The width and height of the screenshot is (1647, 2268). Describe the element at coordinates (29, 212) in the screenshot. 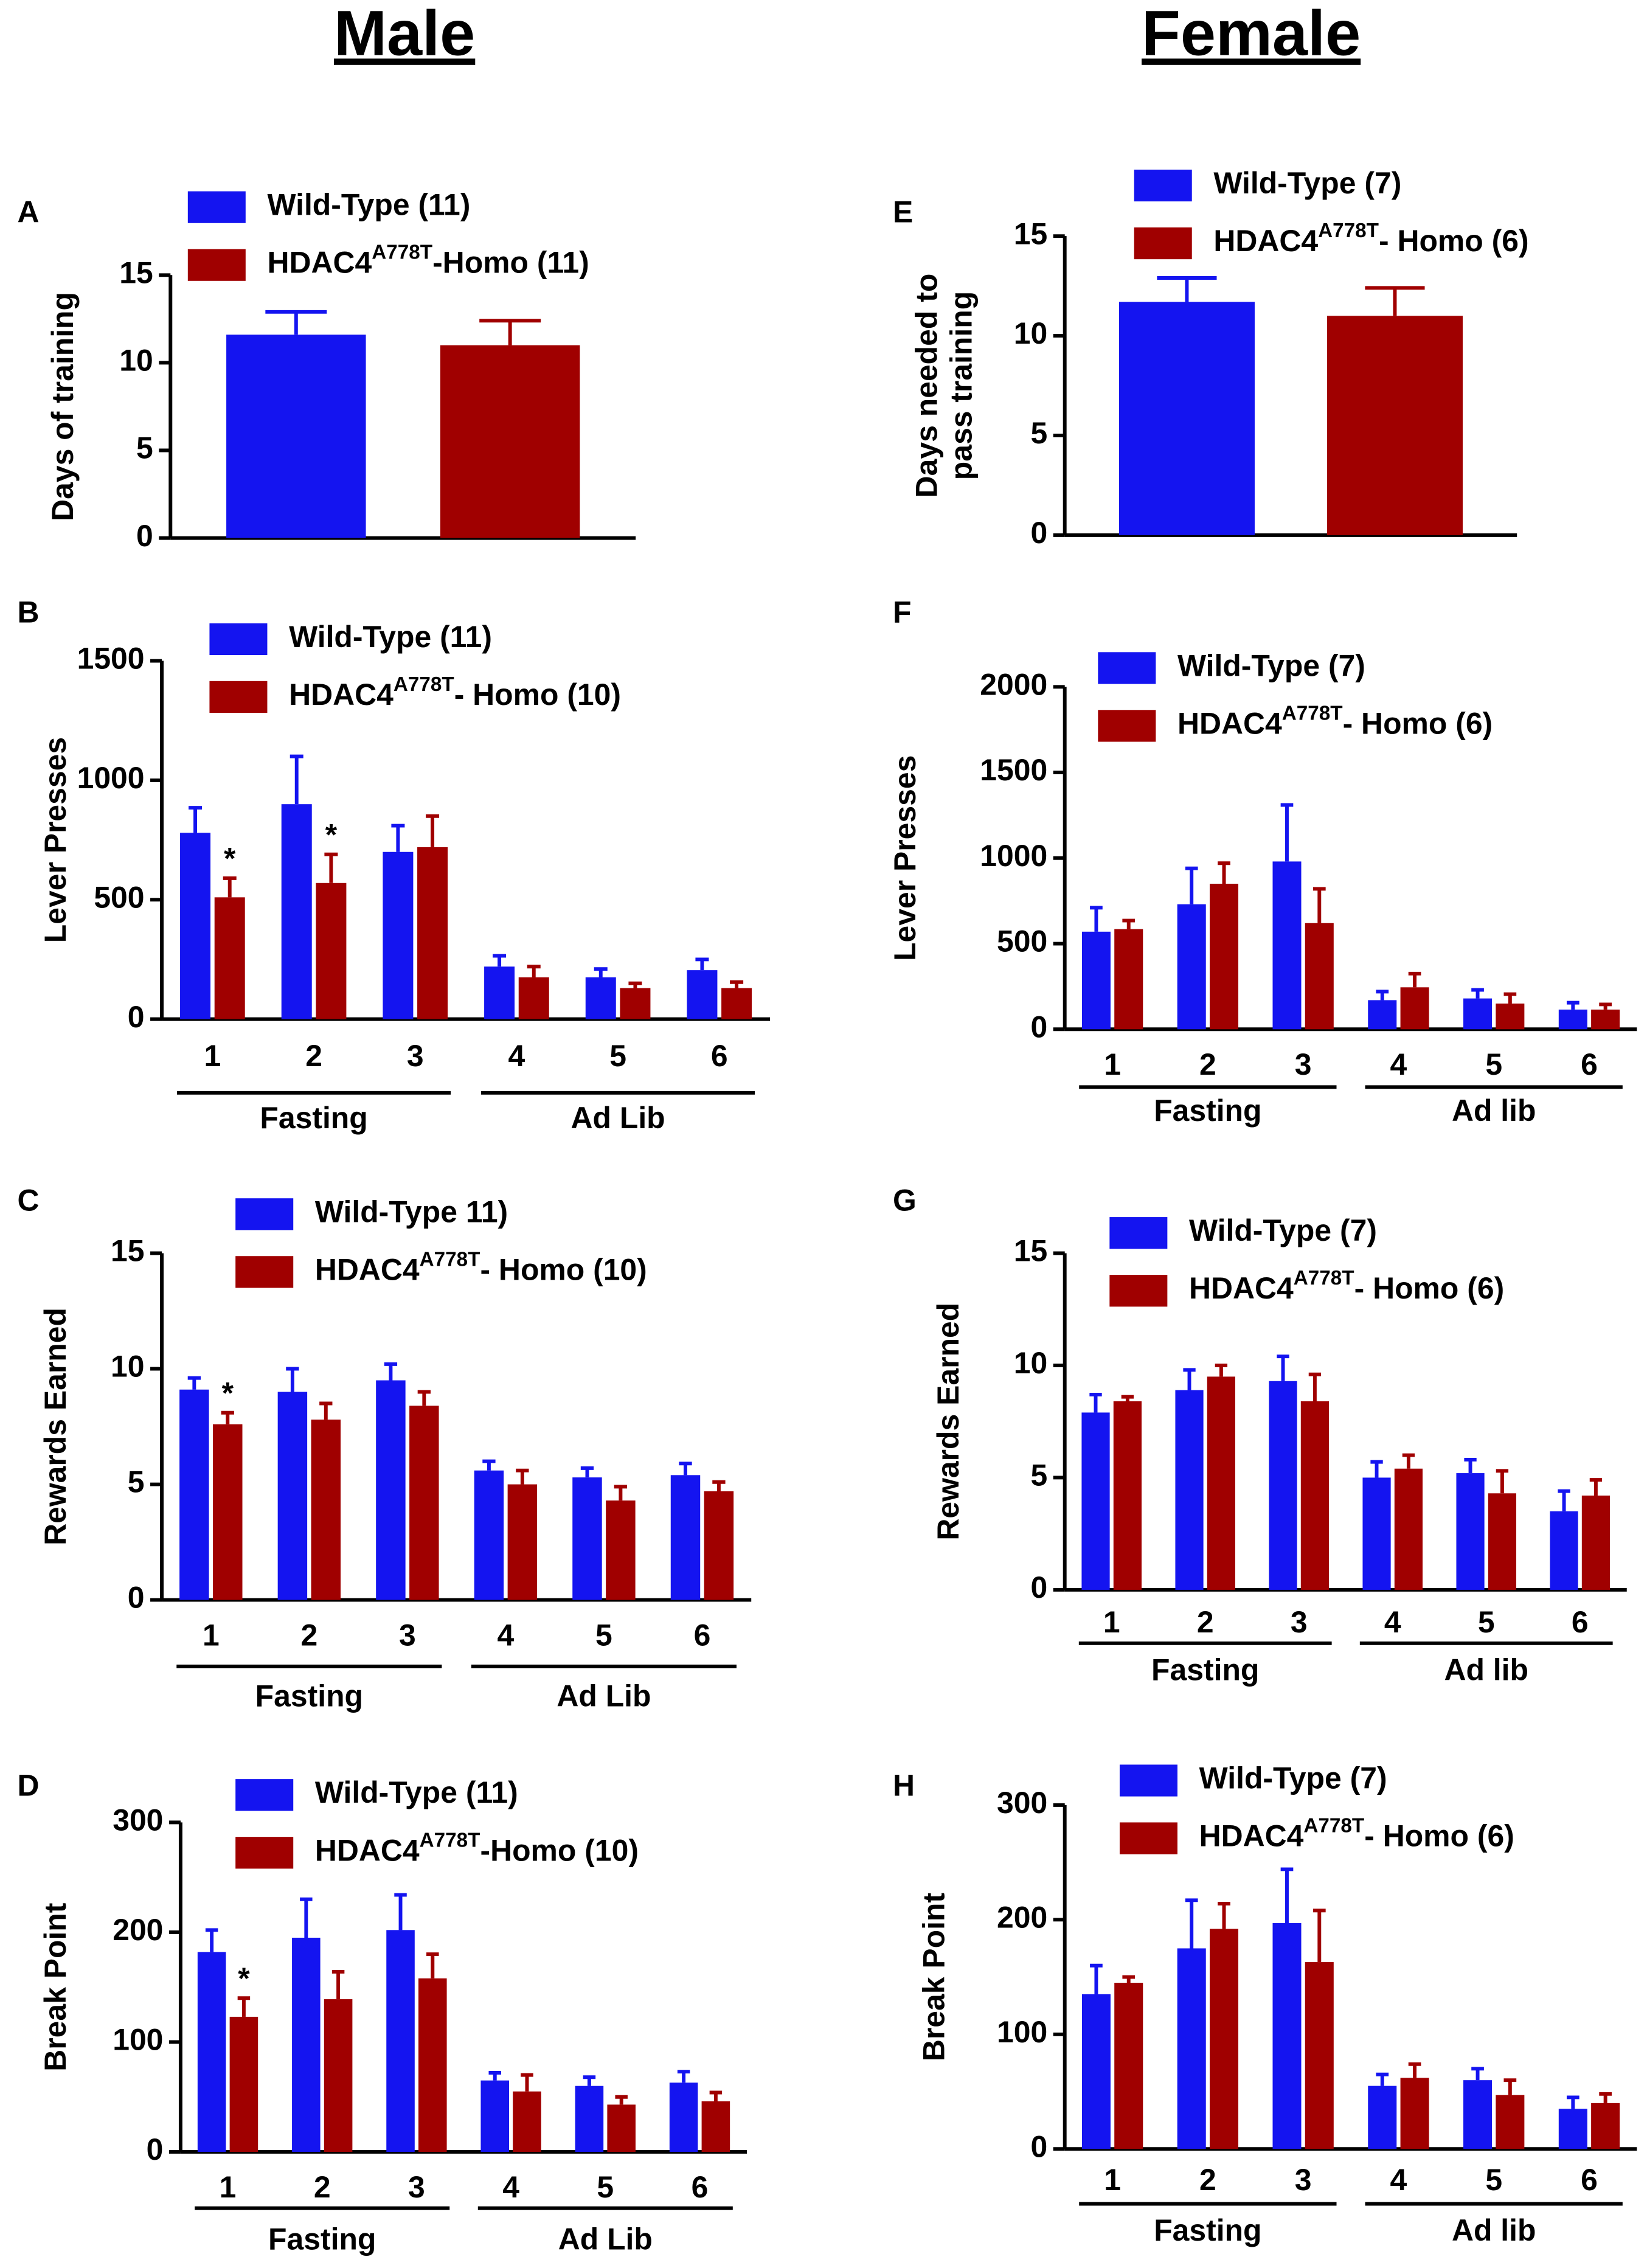

I see `panel-label: A` at that location.